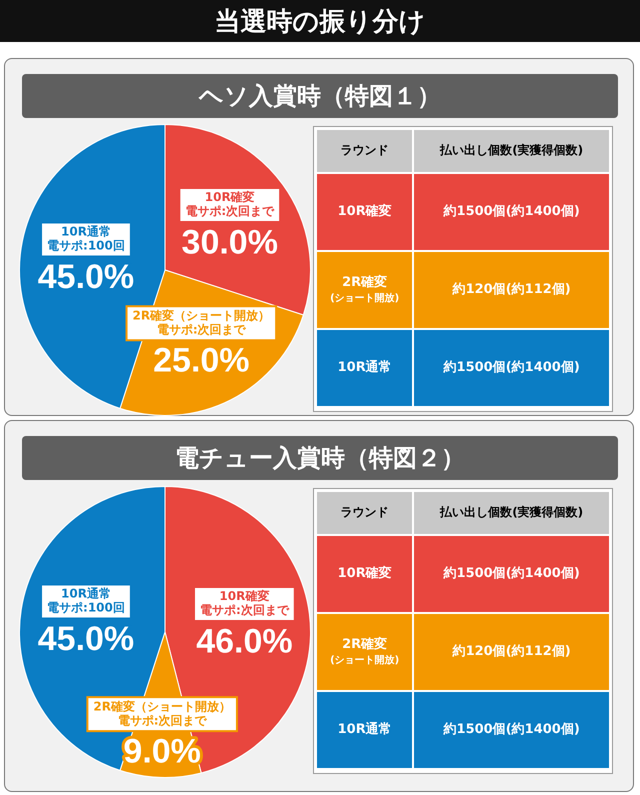 The height and width of the screenshot is (795, 640). Describe the element at coordinates (320, 96) in the screenshot. I see `chart-title: ヘソ入賞時（特図１）` at that location.